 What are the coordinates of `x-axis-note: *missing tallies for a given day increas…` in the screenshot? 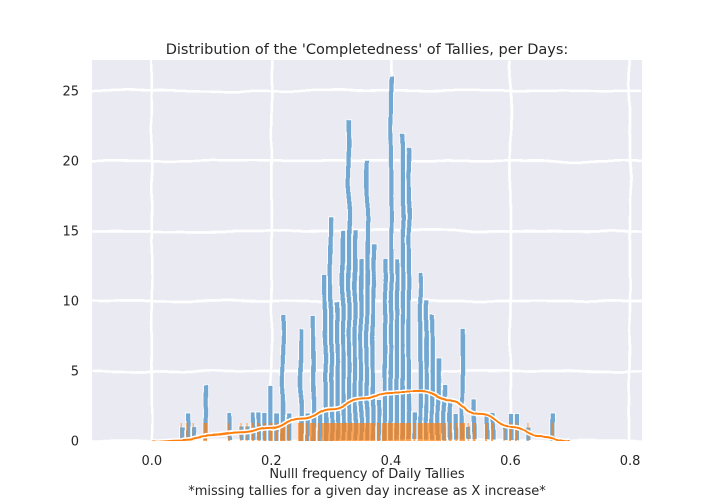 It's located at (367, 491).